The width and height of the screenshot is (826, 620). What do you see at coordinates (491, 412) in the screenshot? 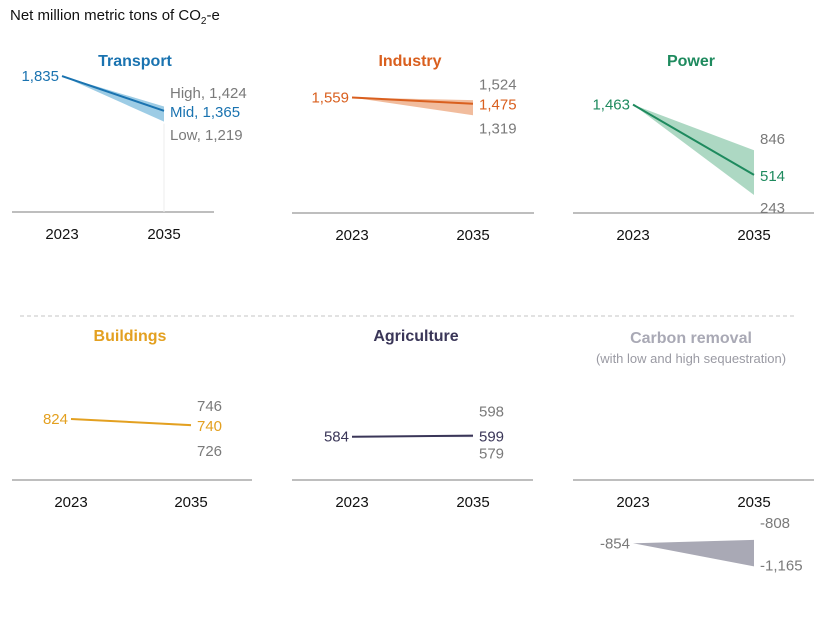
I see `label-high-agriculture: 598` at bounding box center [491, 412].